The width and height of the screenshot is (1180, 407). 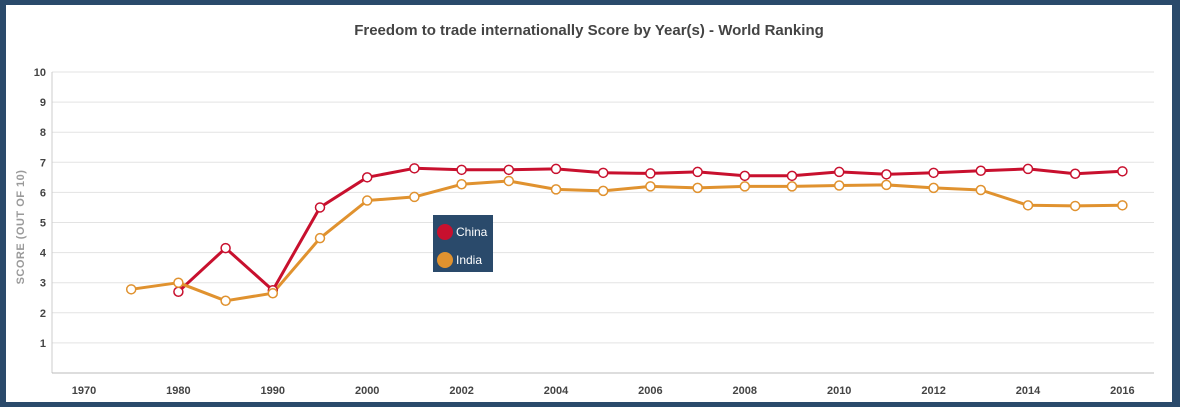 What do you see at coordinates (43, 224) in the screenshot?
I see `y-tick-label: 5` at bounding box center [43, 224].